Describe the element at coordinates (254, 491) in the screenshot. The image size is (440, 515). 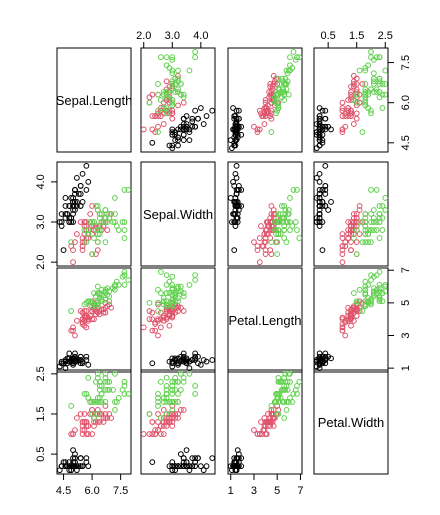
I see `tick-label: 3` at that location.